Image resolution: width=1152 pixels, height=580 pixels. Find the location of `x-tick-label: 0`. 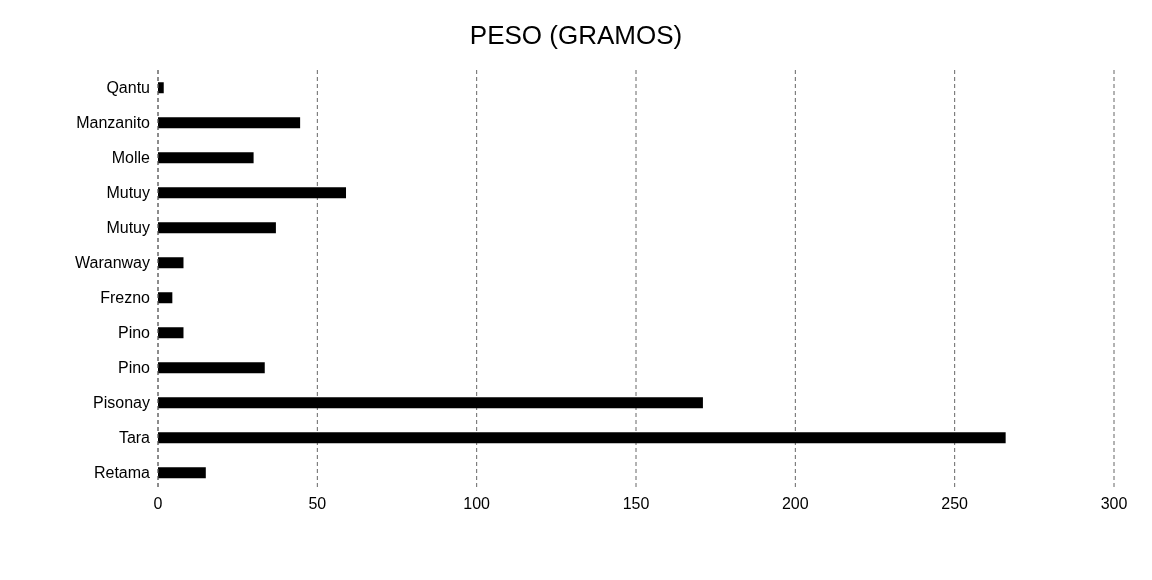

x-tick-label: 0 is located at coordinates (158, 504).